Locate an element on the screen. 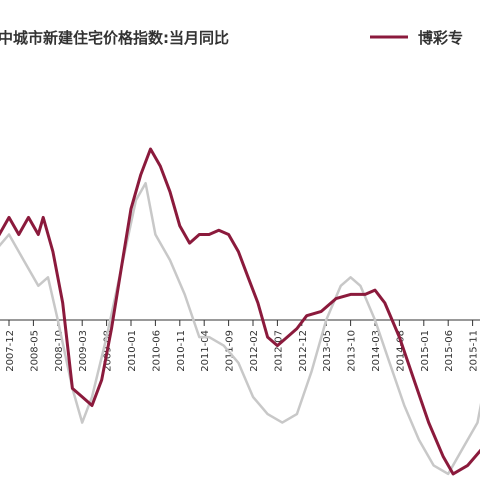  x-tick-label: 2012-12 is located at coordinates (303, 351).